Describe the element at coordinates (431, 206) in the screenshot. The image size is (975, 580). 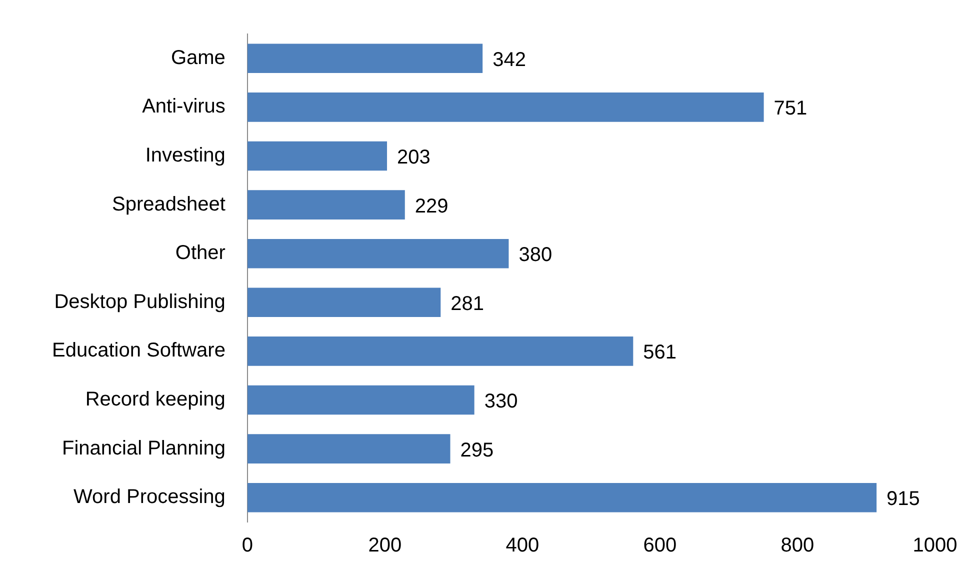
I see `data-label: 229` at that location.